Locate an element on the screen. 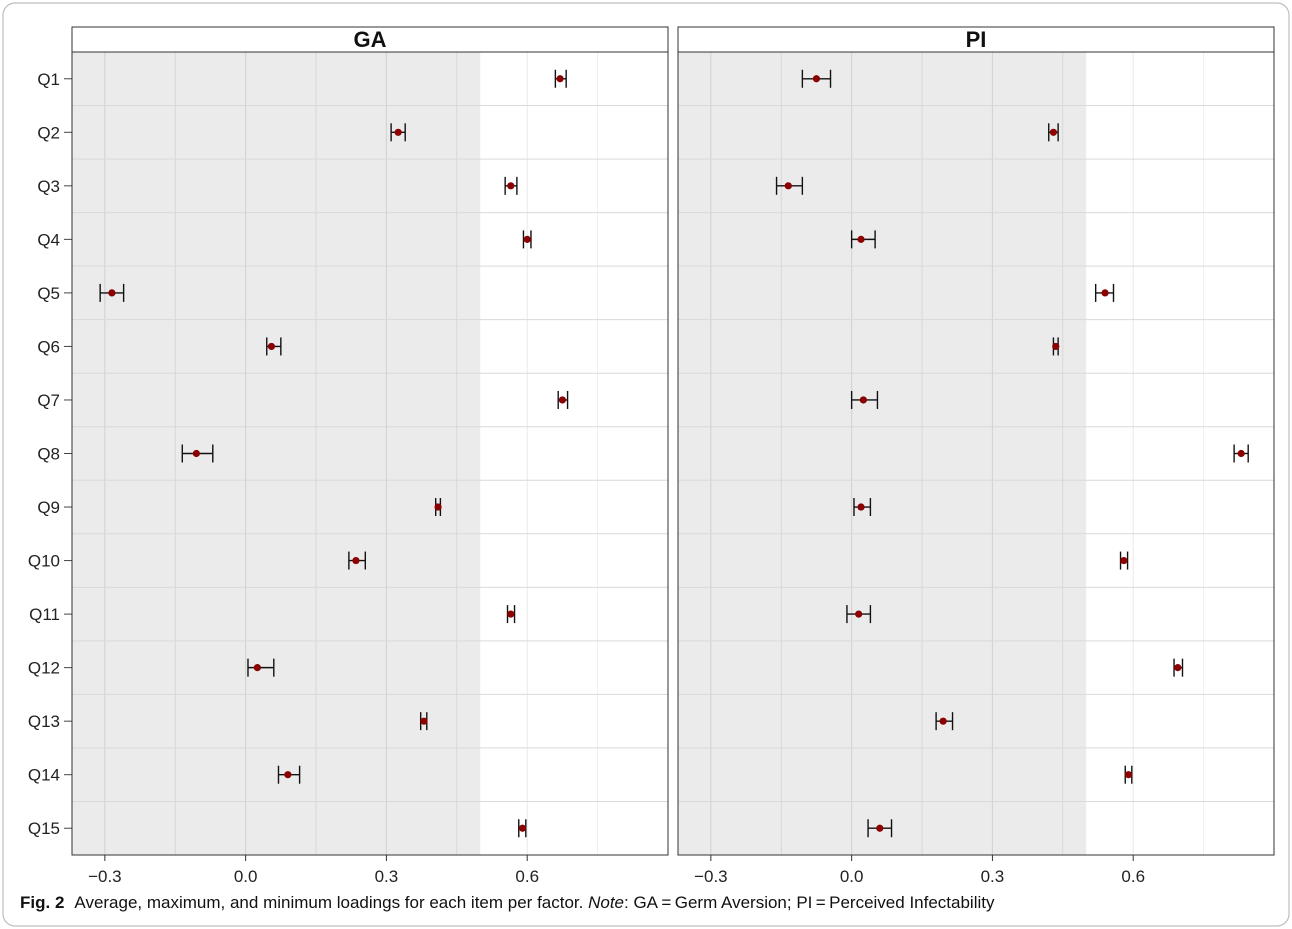 The height and width of the screenshot is (929, 1292). y-tick-label: Q3 is located at coordinates (48, 186).